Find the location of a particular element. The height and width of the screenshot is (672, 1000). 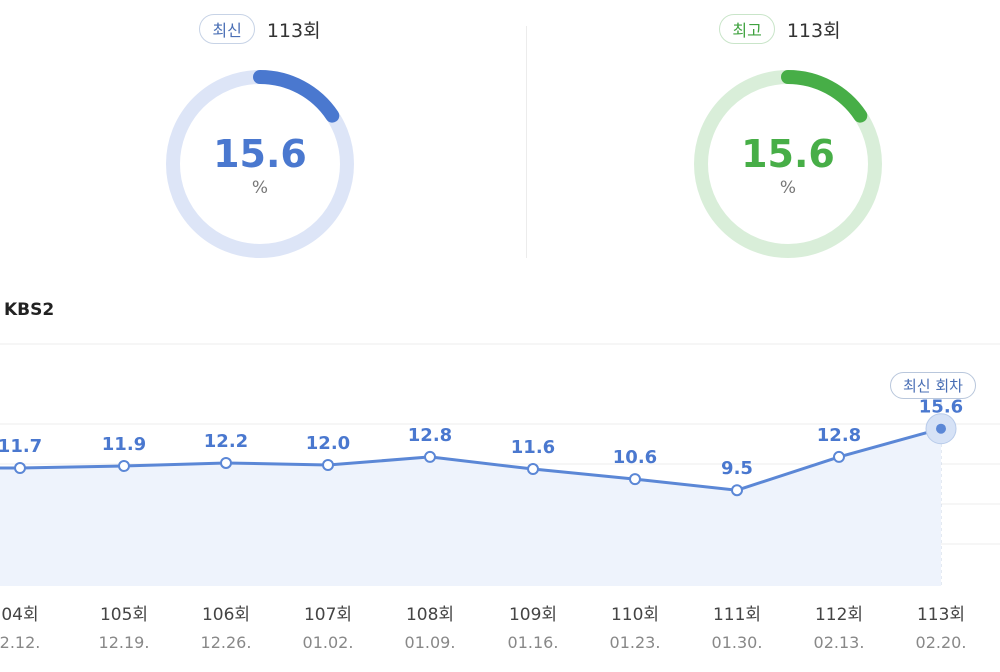

x-tick-label-0: 04회 is located at coordinates (19, 615).